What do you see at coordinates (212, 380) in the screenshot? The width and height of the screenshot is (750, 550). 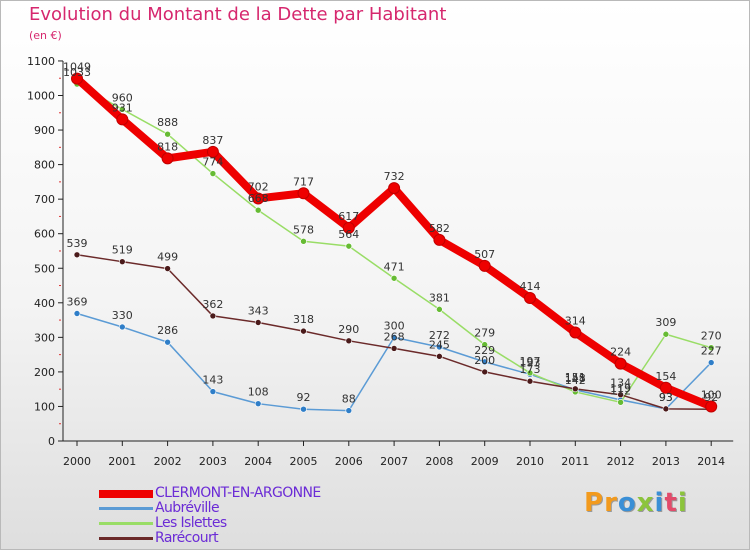 I see `data-label: 143` at bounding box center [212, 380].